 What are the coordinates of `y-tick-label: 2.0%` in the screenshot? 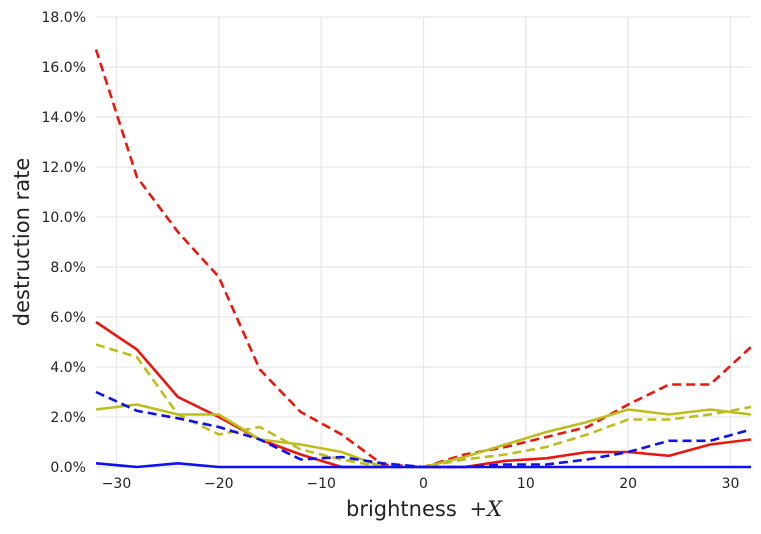 It's located at (68, 418).